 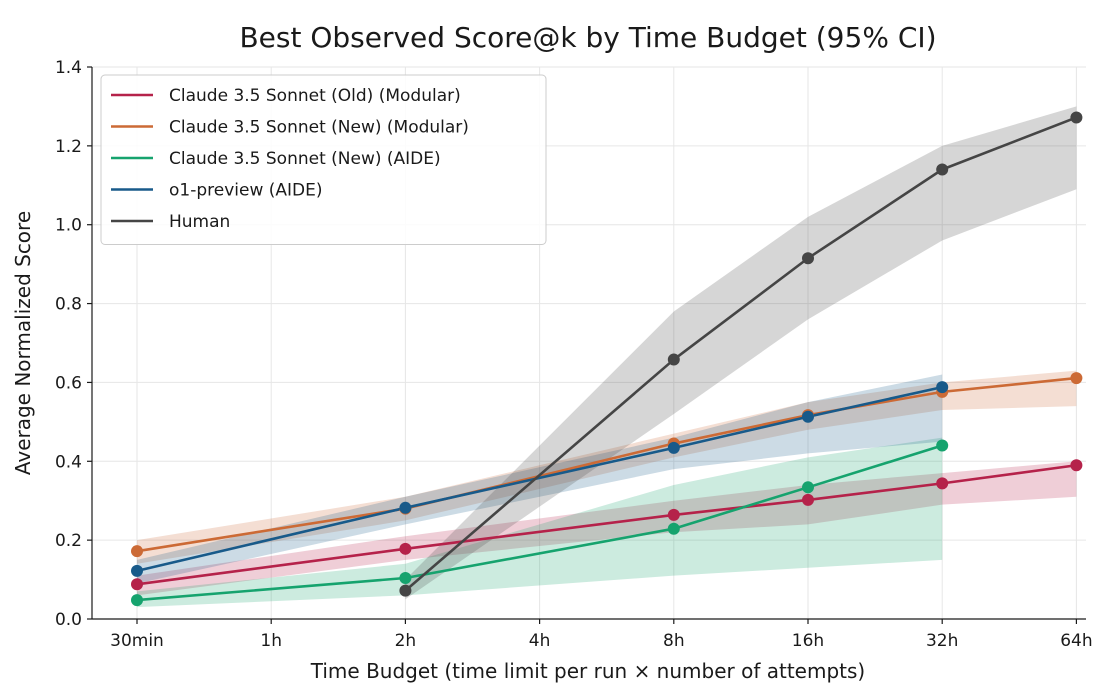 What do you see at coordinates (23, 343) in the screenshot?
I see `y-axis-label: Average Normalized Score` at bounding box center [23, 343].